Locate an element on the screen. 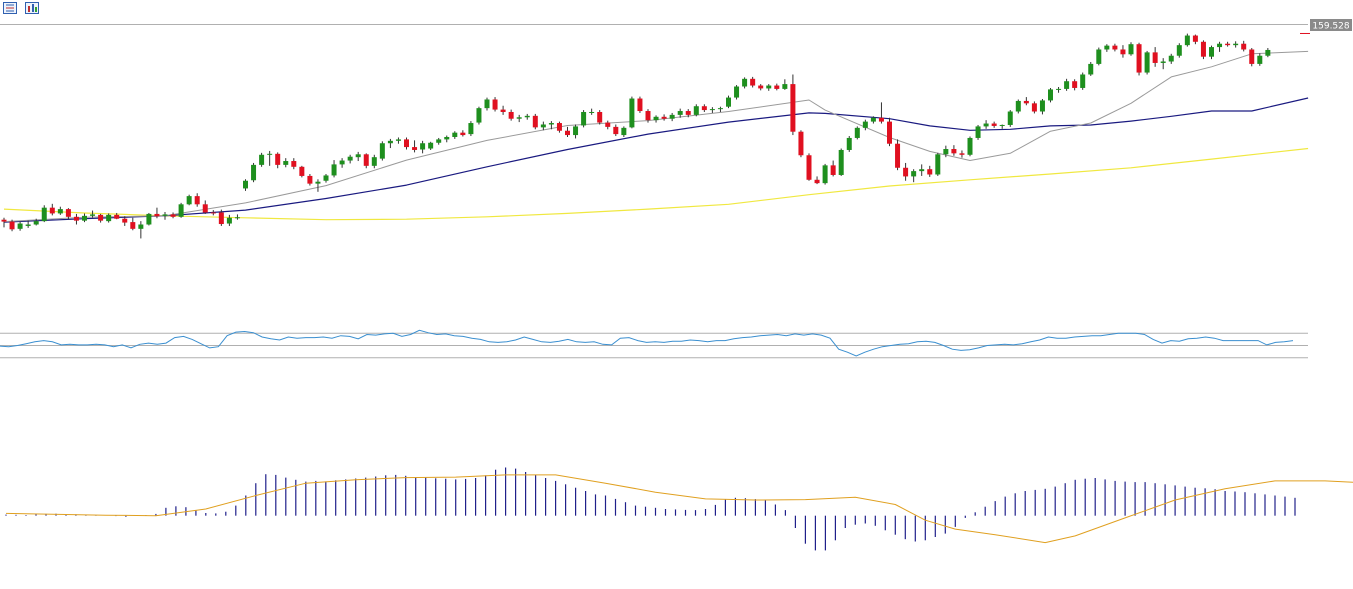 The width and height of the screenshot is (1353, 589). current-price-tag: 159.528 is located at coordinates (1331, 25).